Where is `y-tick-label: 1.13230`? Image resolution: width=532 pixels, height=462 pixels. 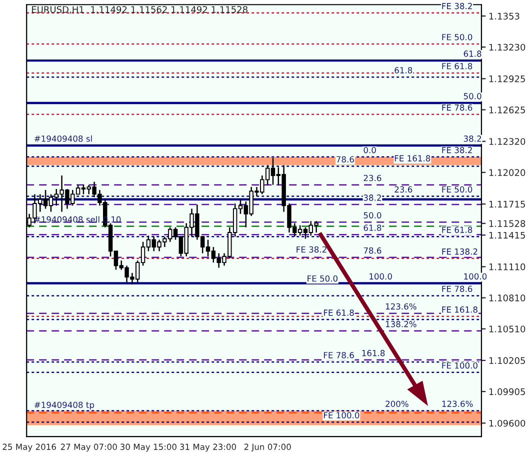
y-tick-label: 1.13230 is located at coordinates (507, 47).